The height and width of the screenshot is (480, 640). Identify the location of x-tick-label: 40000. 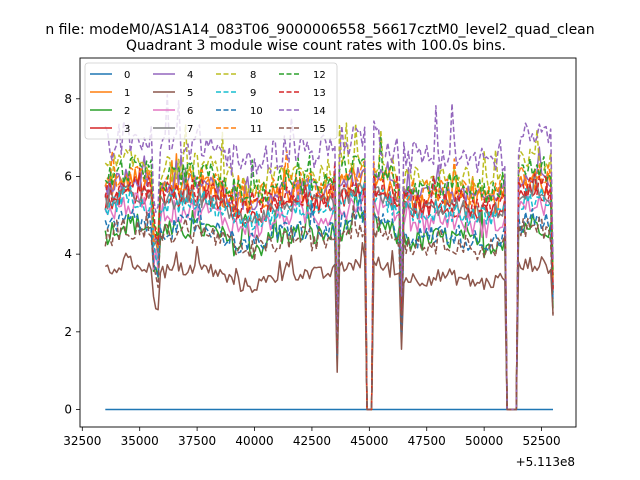
(254, 441).